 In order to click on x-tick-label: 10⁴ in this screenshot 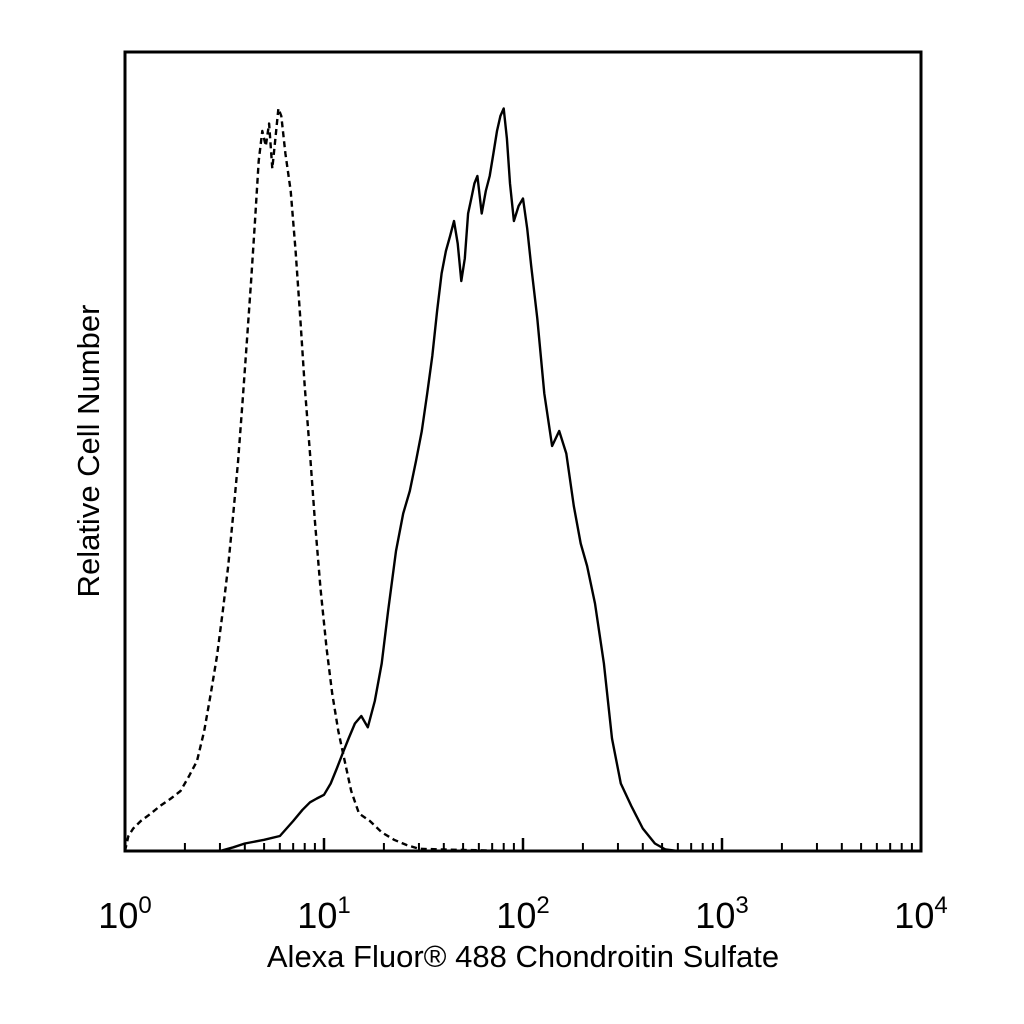, I will do `click(920, 914)`.